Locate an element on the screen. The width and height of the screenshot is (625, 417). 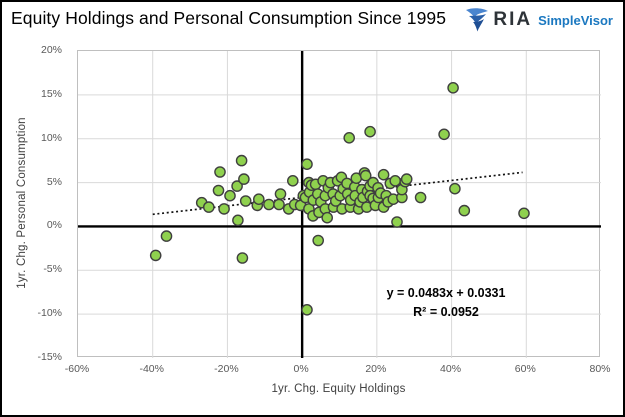
x-tick-label: -40% is located at coordinates (151, 369).